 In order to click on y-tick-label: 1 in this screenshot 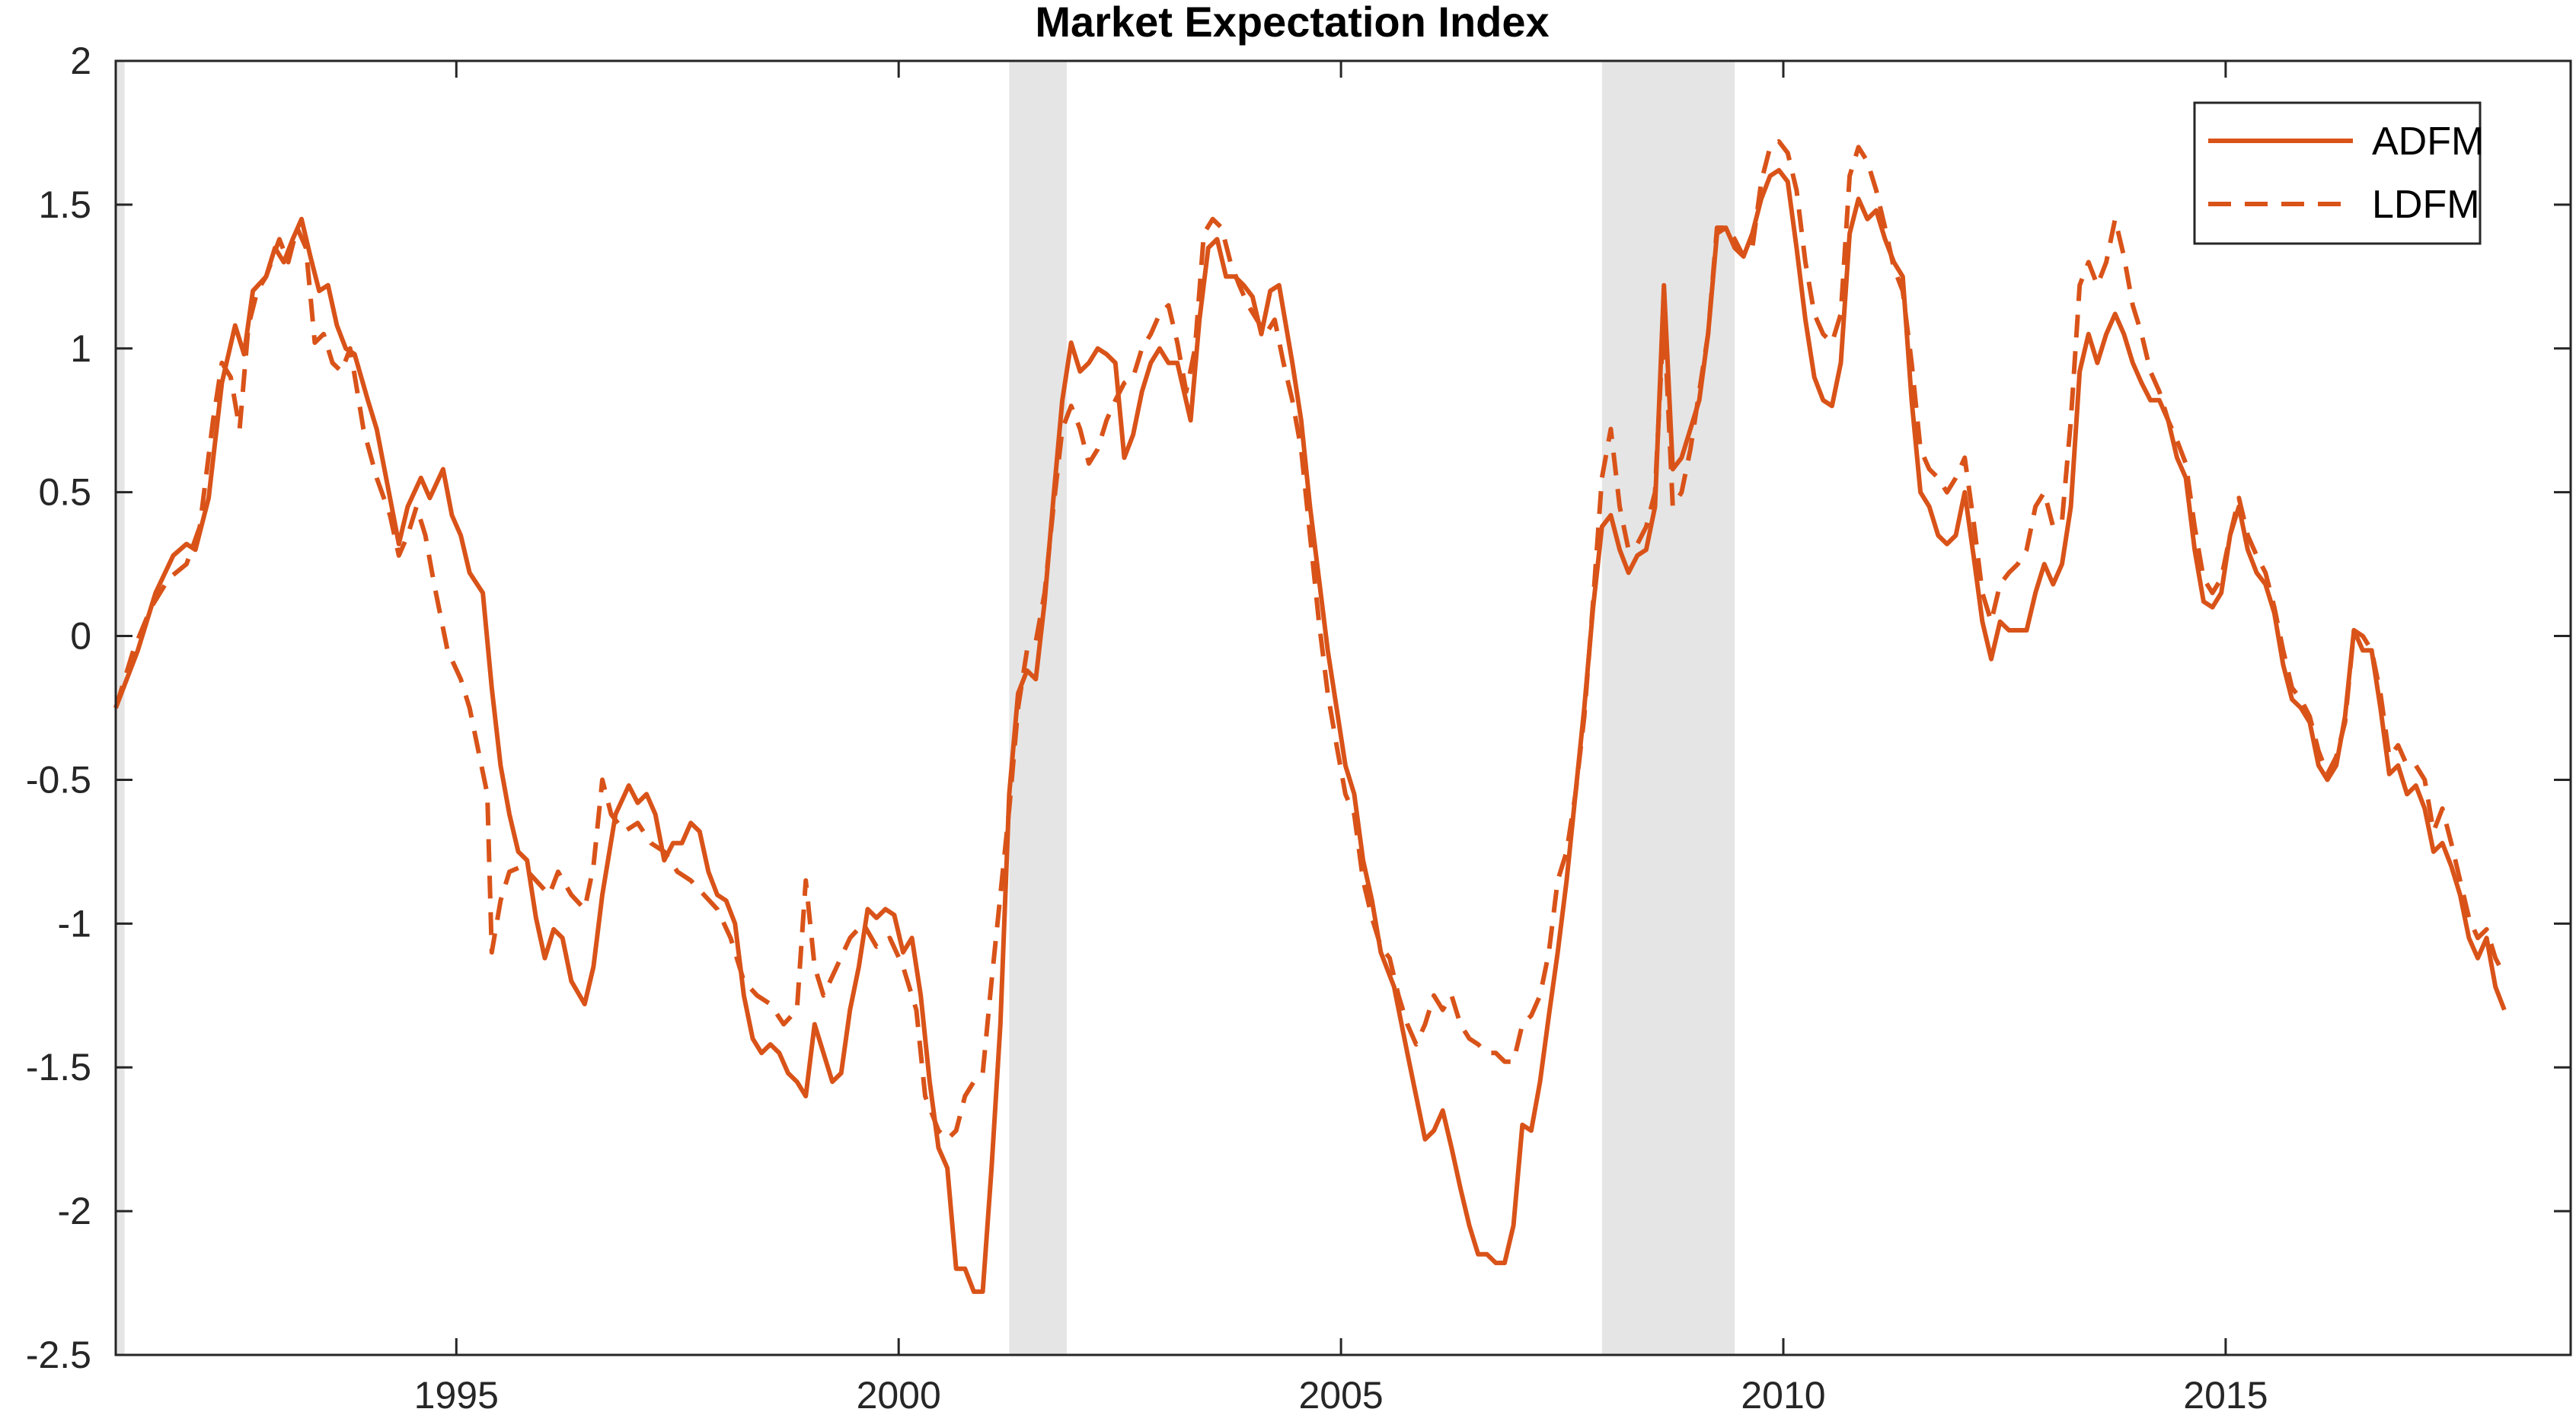, I will do `click(80, 348)`.